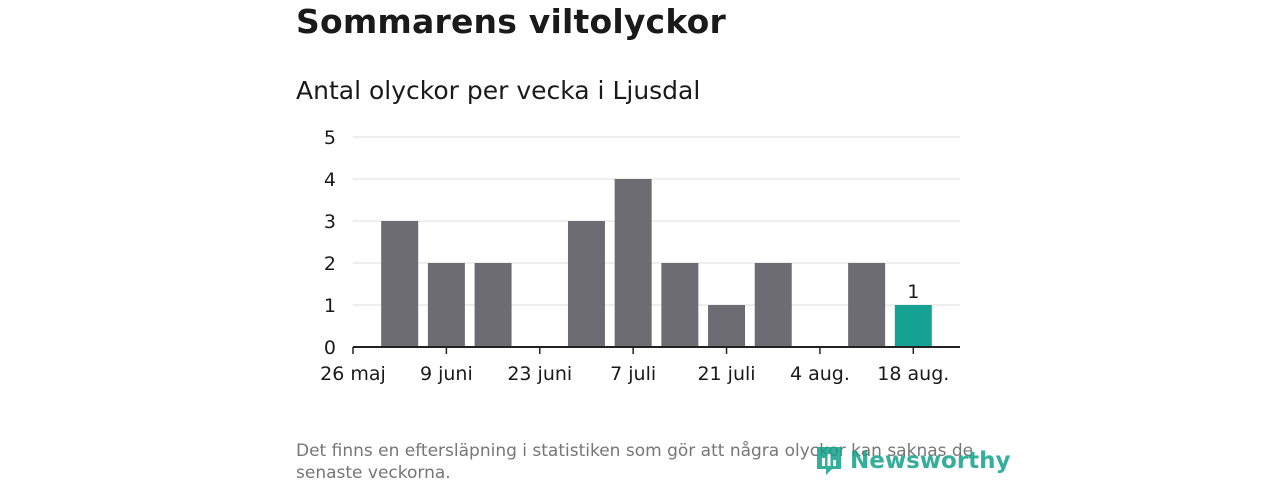  Describe the element at coordinates (633, 374) in the screenshot. I see `x-tick-label: 7 juli` at that location.